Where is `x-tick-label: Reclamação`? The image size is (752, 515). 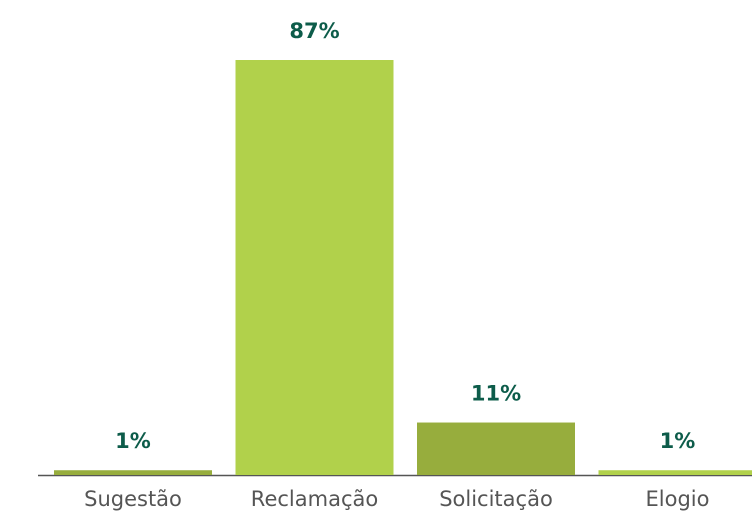 x-tick-label: Reclamação is located at coordinates (314, 499).